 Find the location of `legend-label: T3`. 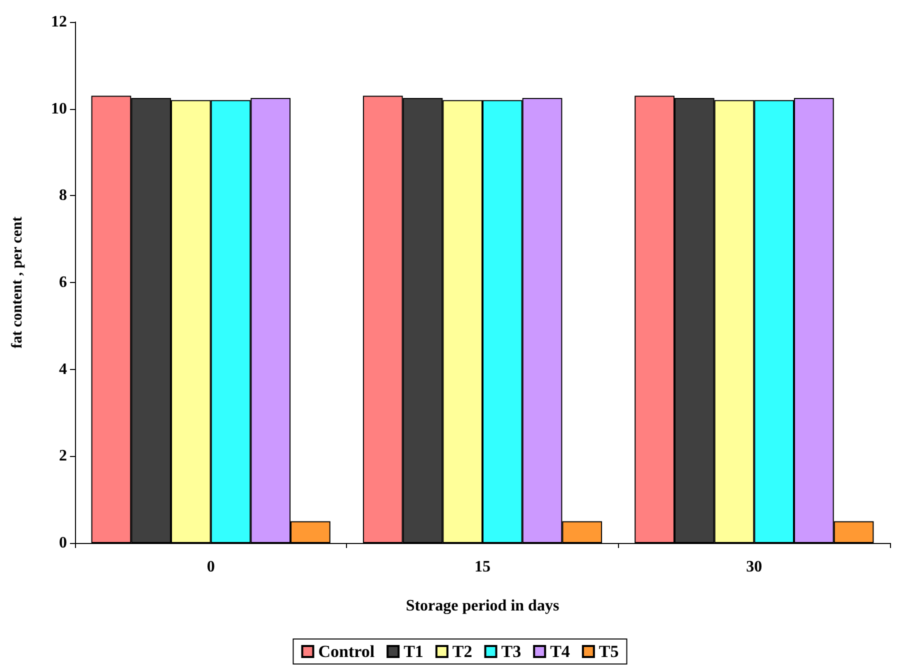

legend-label: T3 is located at coordinates (511, 651).